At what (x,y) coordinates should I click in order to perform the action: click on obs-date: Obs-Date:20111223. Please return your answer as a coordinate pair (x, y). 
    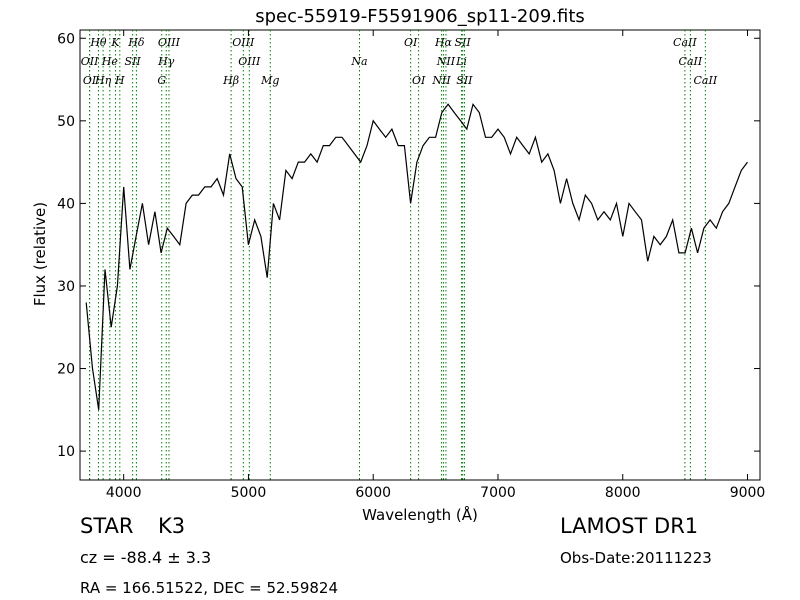
    Looking at the image, I should click on (636, 558).